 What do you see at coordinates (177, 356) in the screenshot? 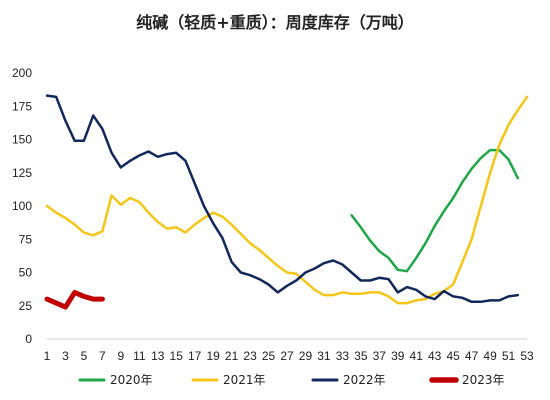
I see `x-tick-label: 15` at bounding box center [177, 356].